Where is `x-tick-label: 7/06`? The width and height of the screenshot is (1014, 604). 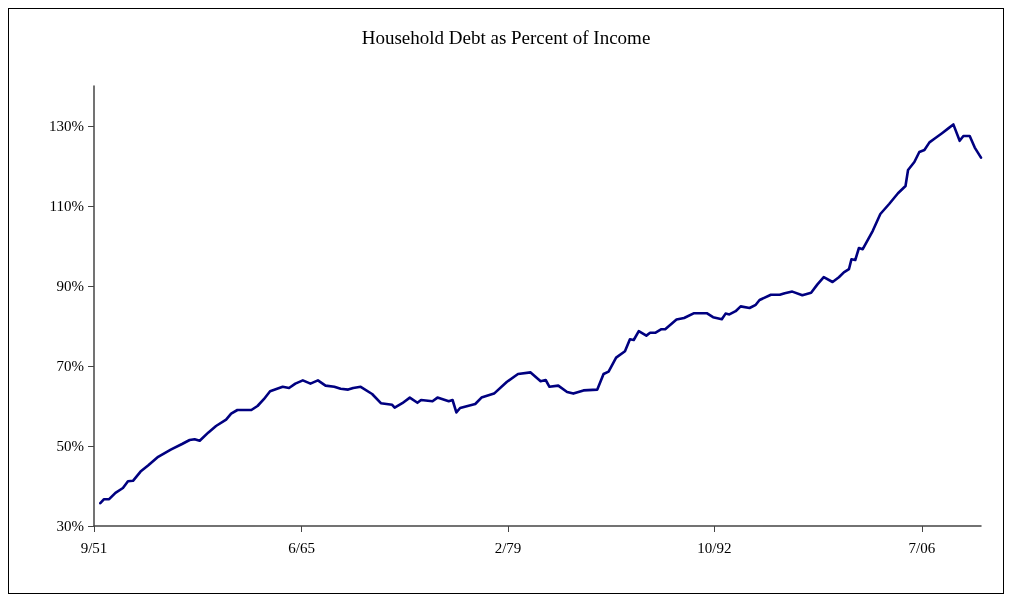 x-tick-label: 7/06 is located at coordinates (922, 547).